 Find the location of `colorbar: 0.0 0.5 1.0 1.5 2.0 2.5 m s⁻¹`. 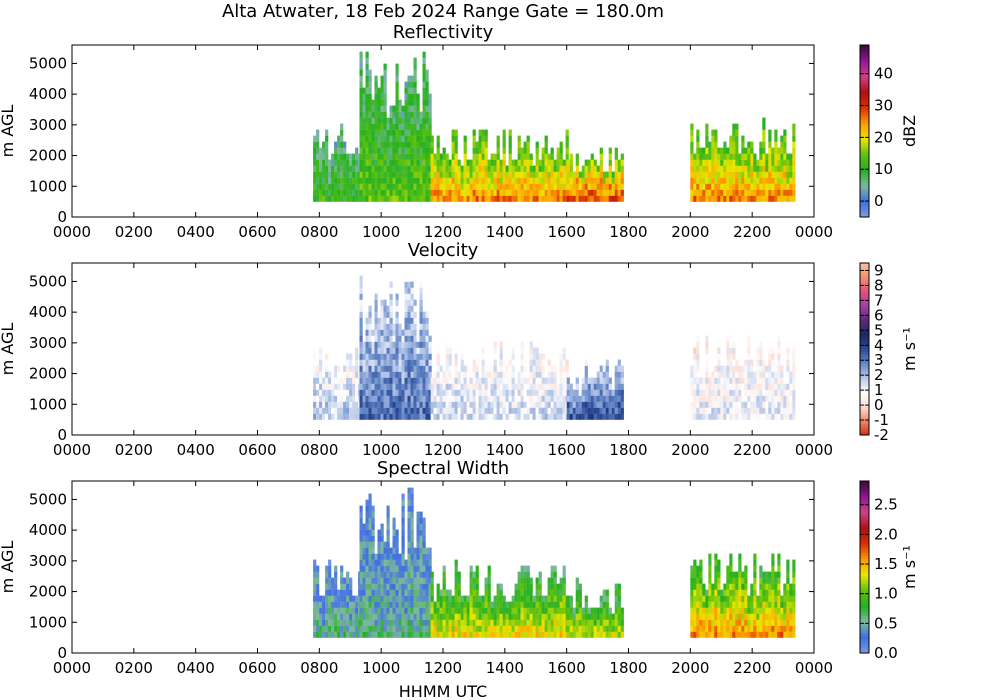

colorbar: 0.0 0.5 1.0 1.5 2.0 2.5 m s⁻¹ is located at coordinates (889, 571).